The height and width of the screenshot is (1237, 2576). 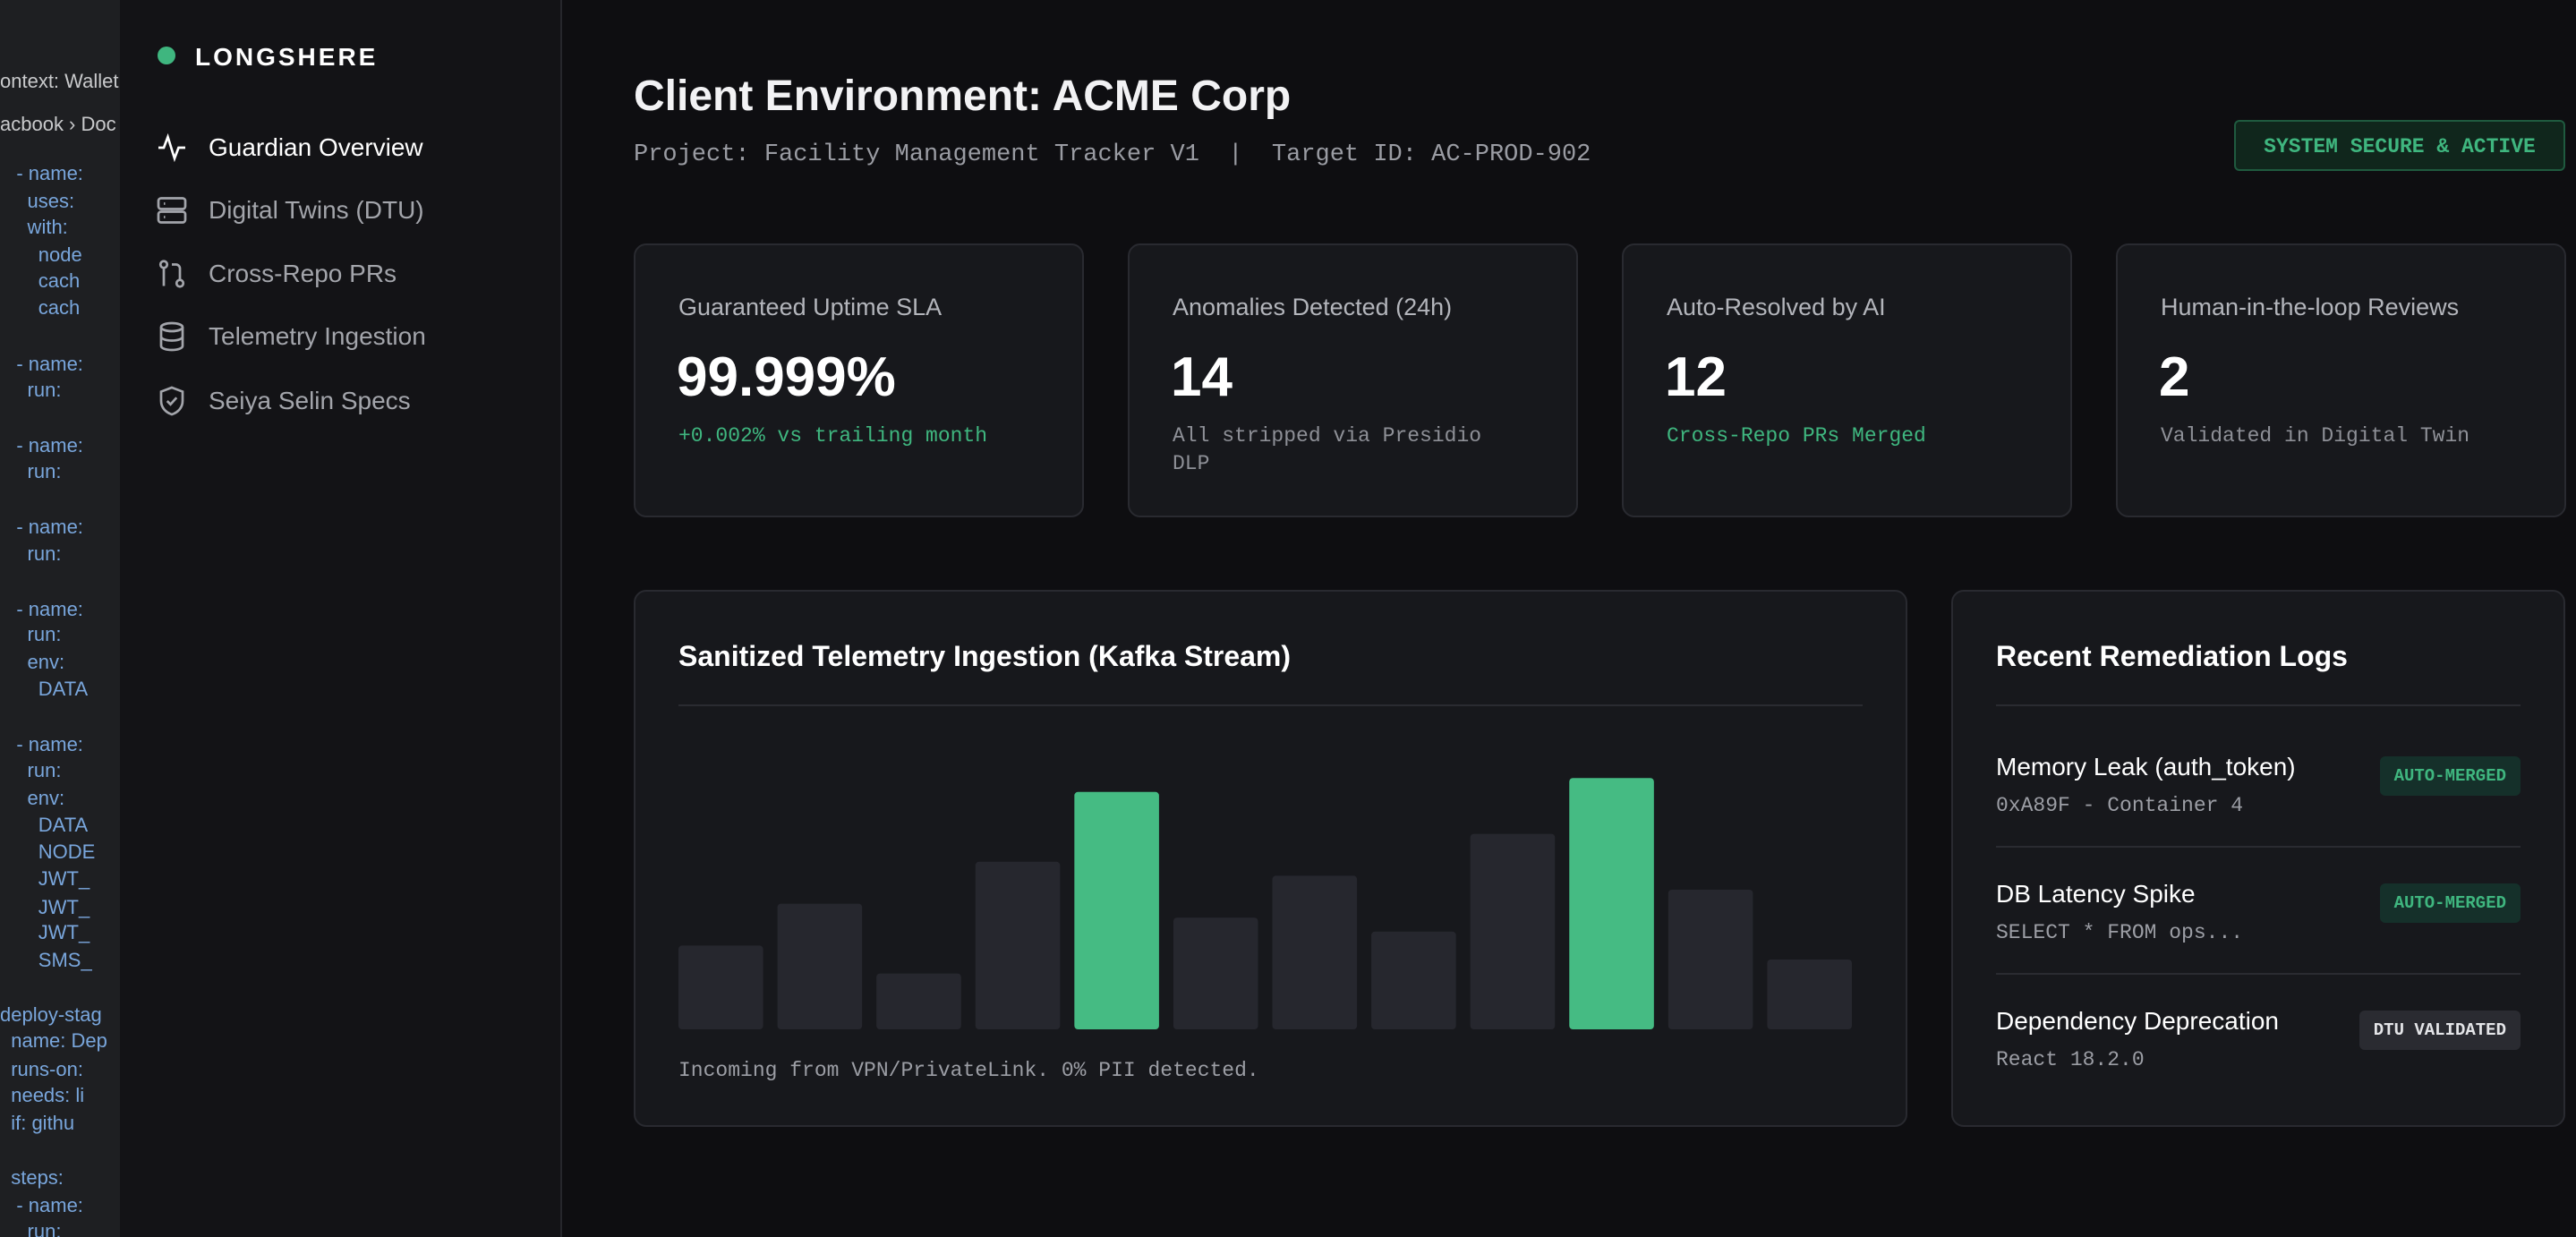 I want to click on kpi-value: 14, so click(x=1202, y=377).